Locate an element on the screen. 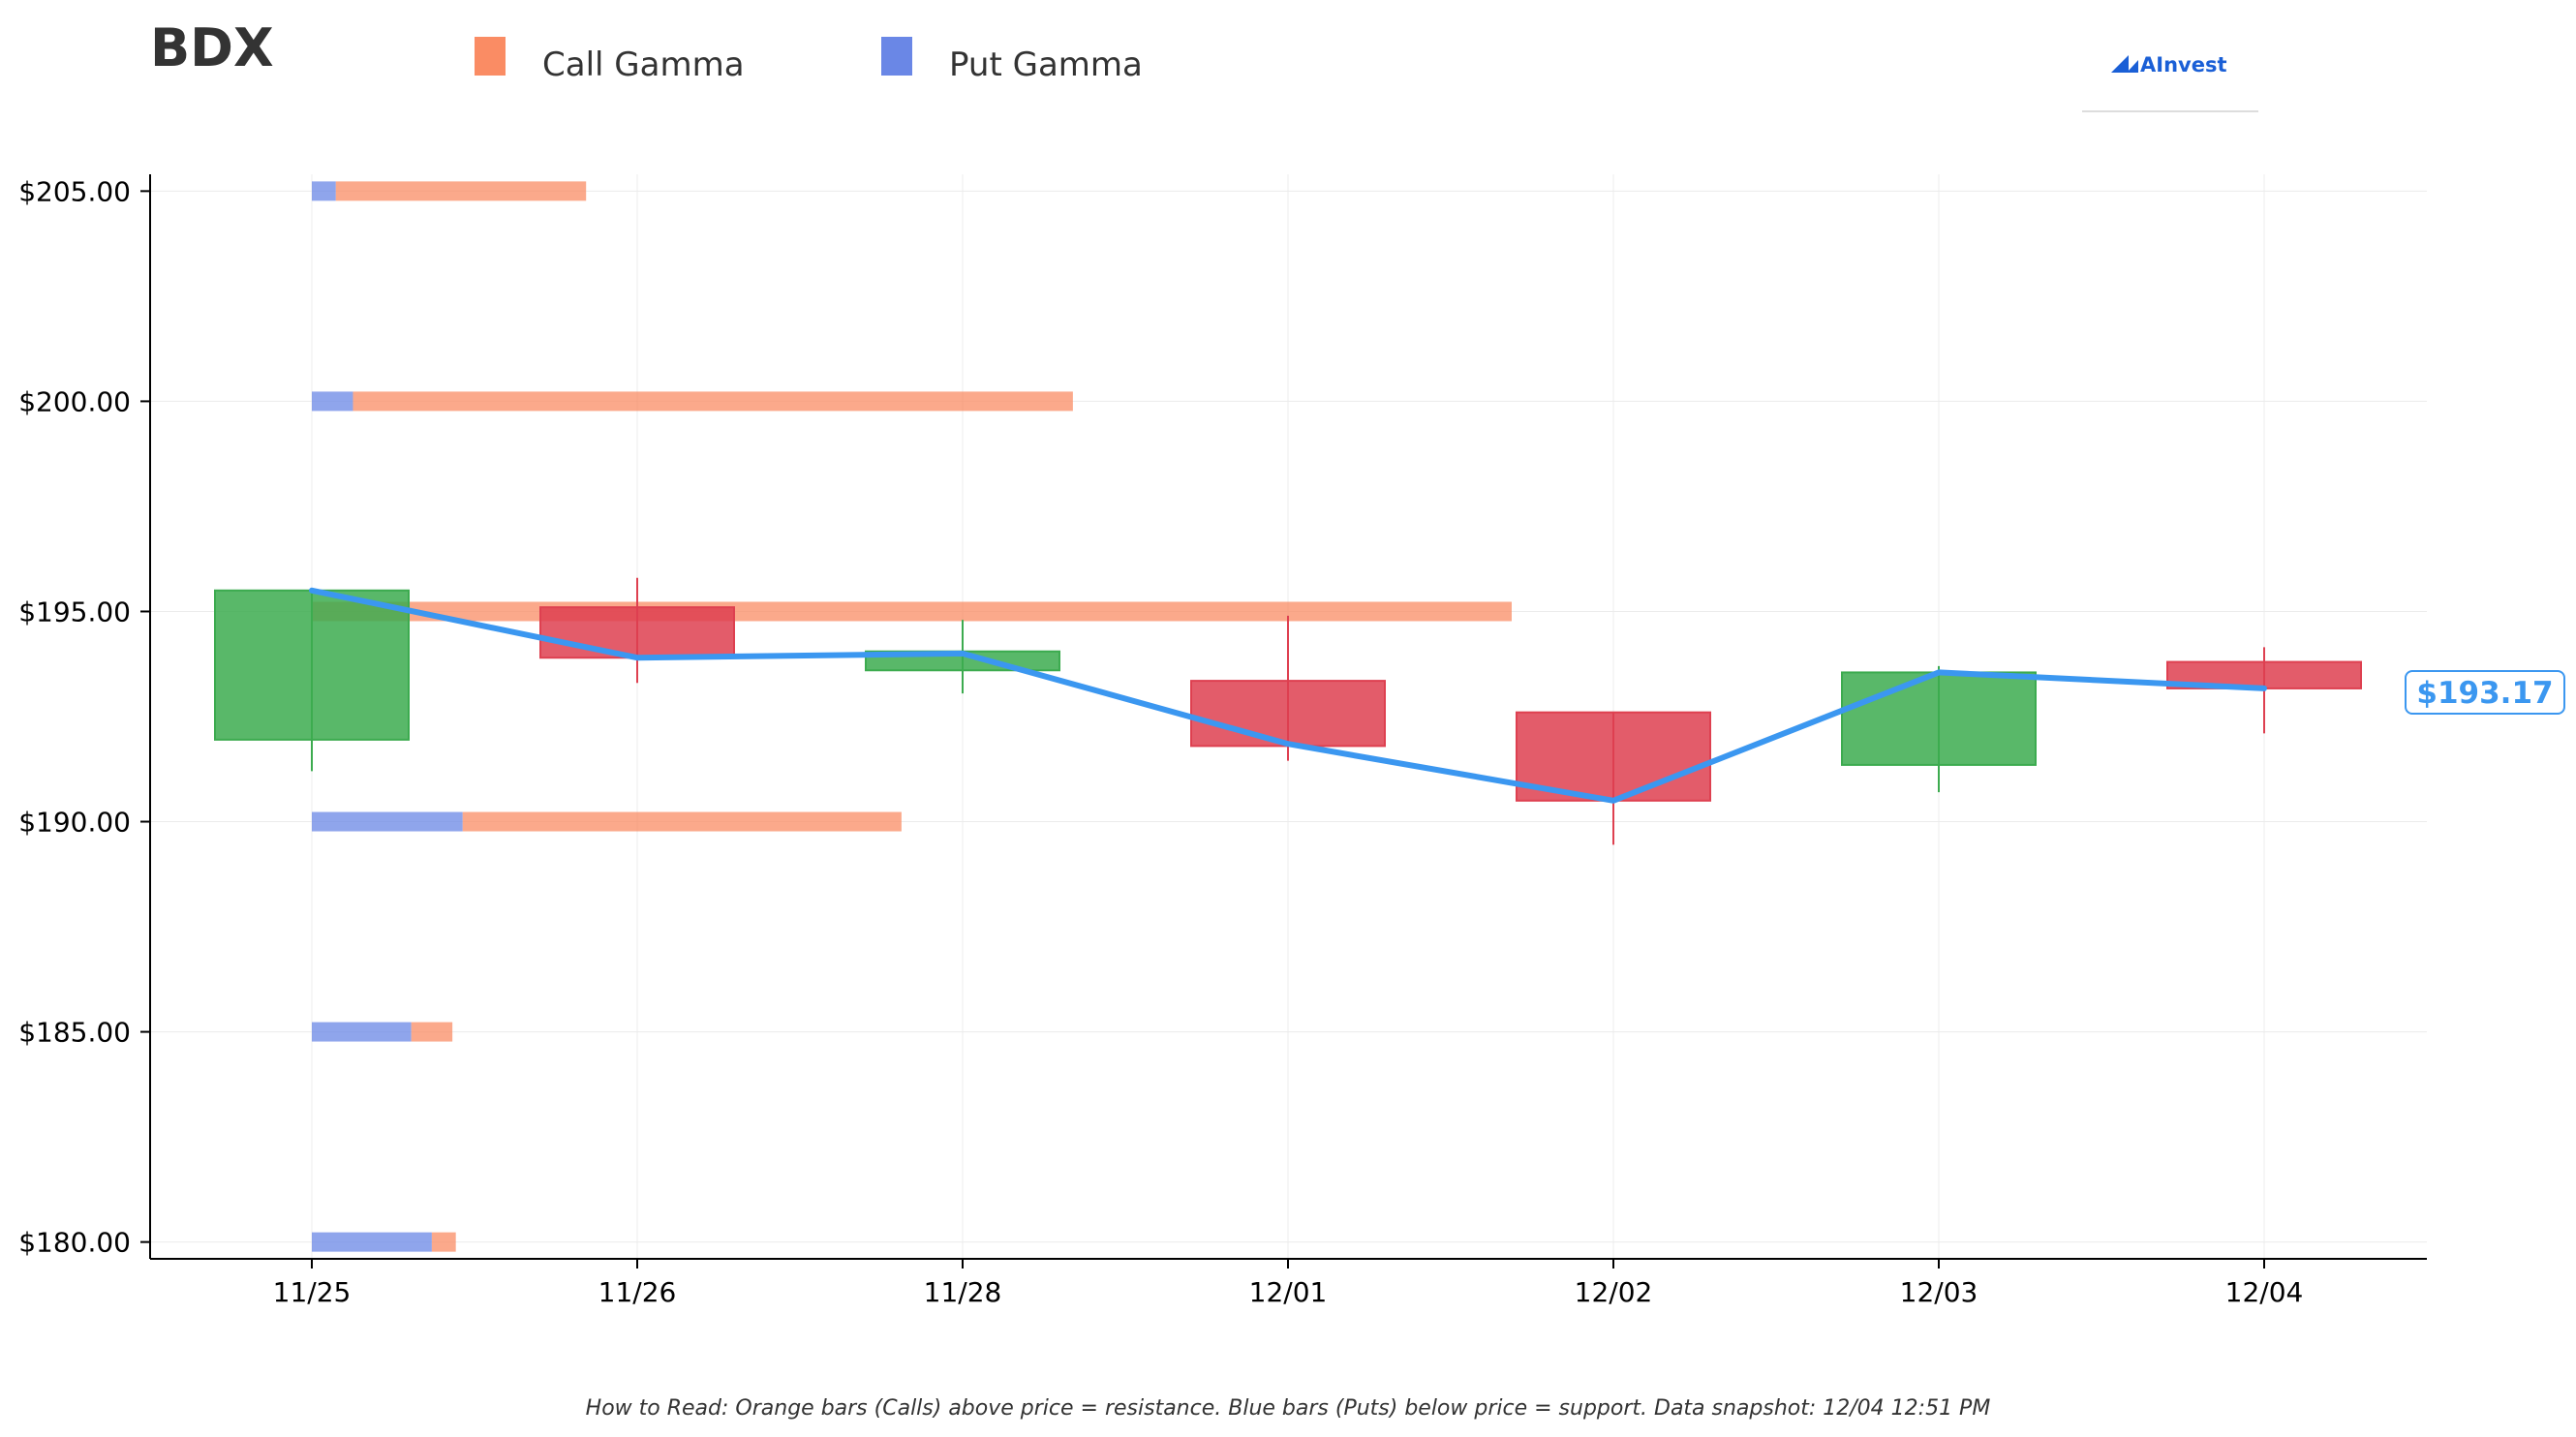 The width and height of the screenshot is (2576, 1437). current-price-tag-box is located at coordinates (2485, 693).